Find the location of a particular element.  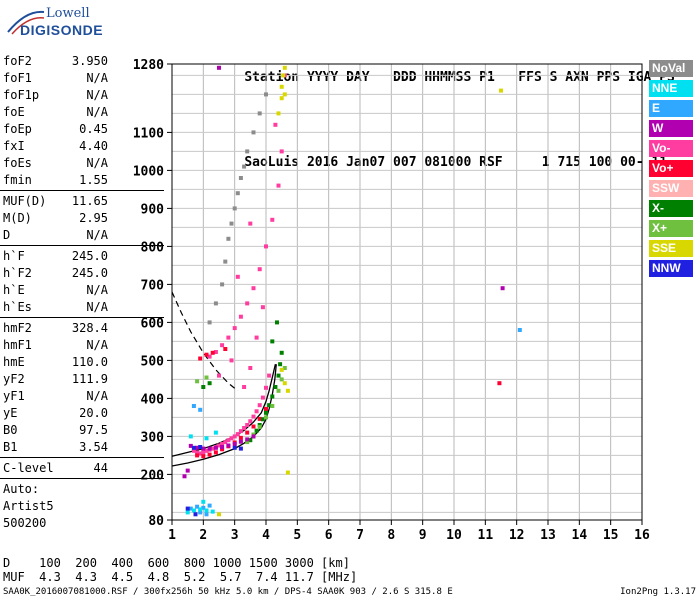

param-name: hmE is located at coordinates (14, 362).